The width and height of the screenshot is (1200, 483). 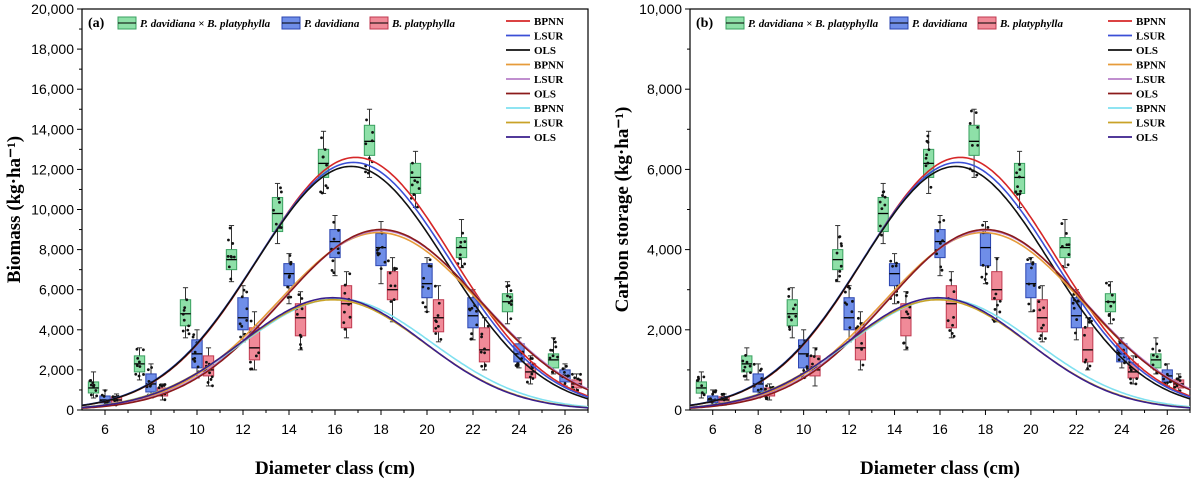 What do you see at coordinates (940, 429) in the screenshot?
I see `x-tick-label: 16` at bounding box center [940, 429].